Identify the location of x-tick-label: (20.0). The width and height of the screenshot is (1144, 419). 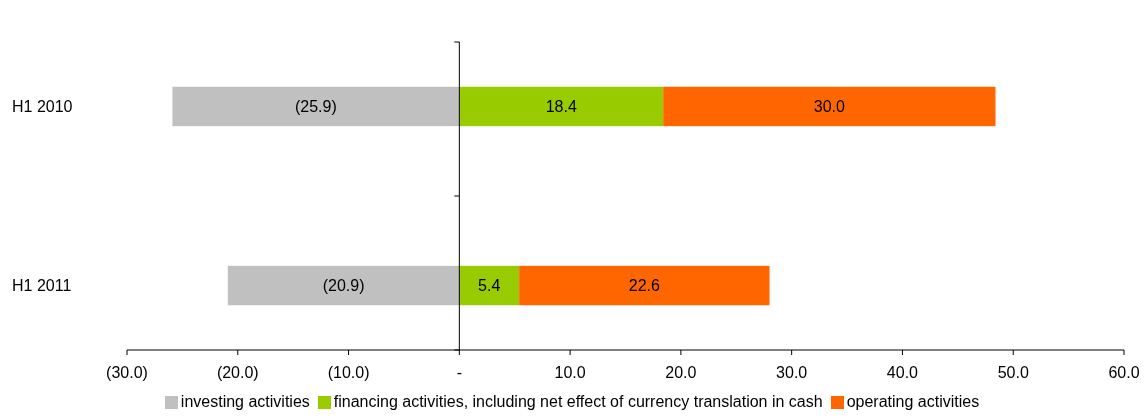
(237, 372).